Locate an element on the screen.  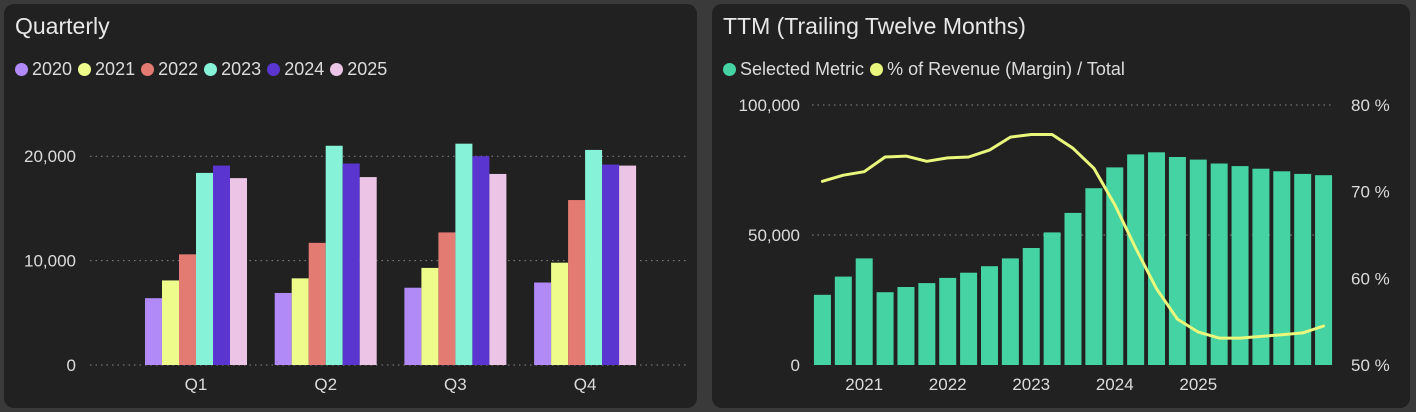
ttm-y2-tick-label: 60 % is located at coordinates (1370, 278).